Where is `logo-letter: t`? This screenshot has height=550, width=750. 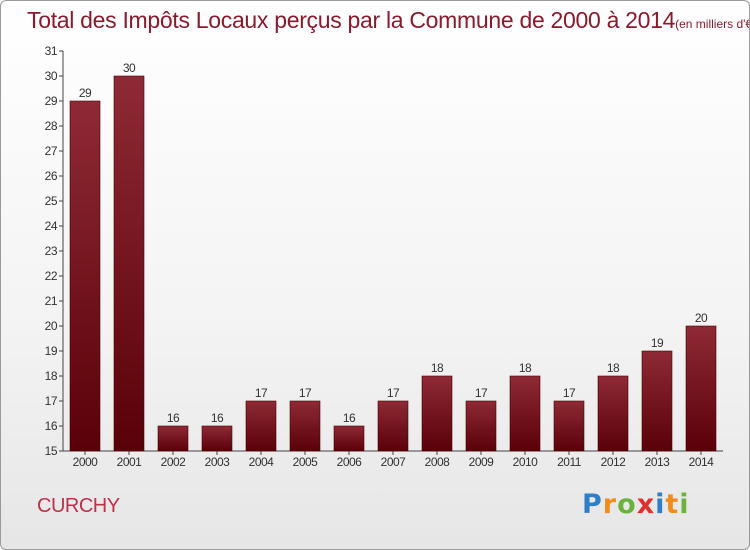 logo-letter: t is located at coordinates (672, 504).